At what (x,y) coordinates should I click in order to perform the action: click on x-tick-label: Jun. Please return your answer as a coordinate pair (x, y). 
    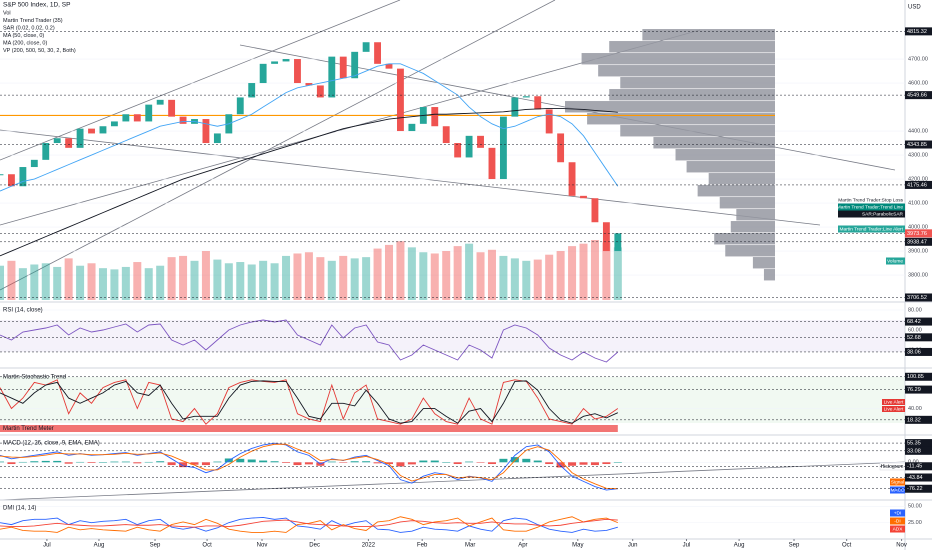
    Looking at the image, I should click on (633, 546).